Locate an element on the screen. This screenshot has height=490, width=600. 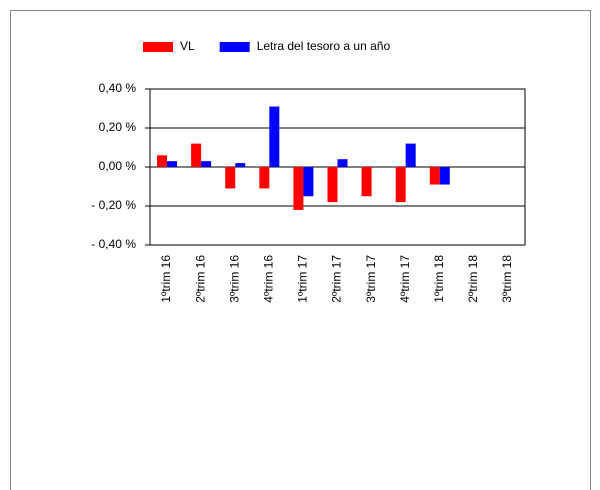
x-tick-label: 1ºtrim 17 is located at coordinates (303, 279).